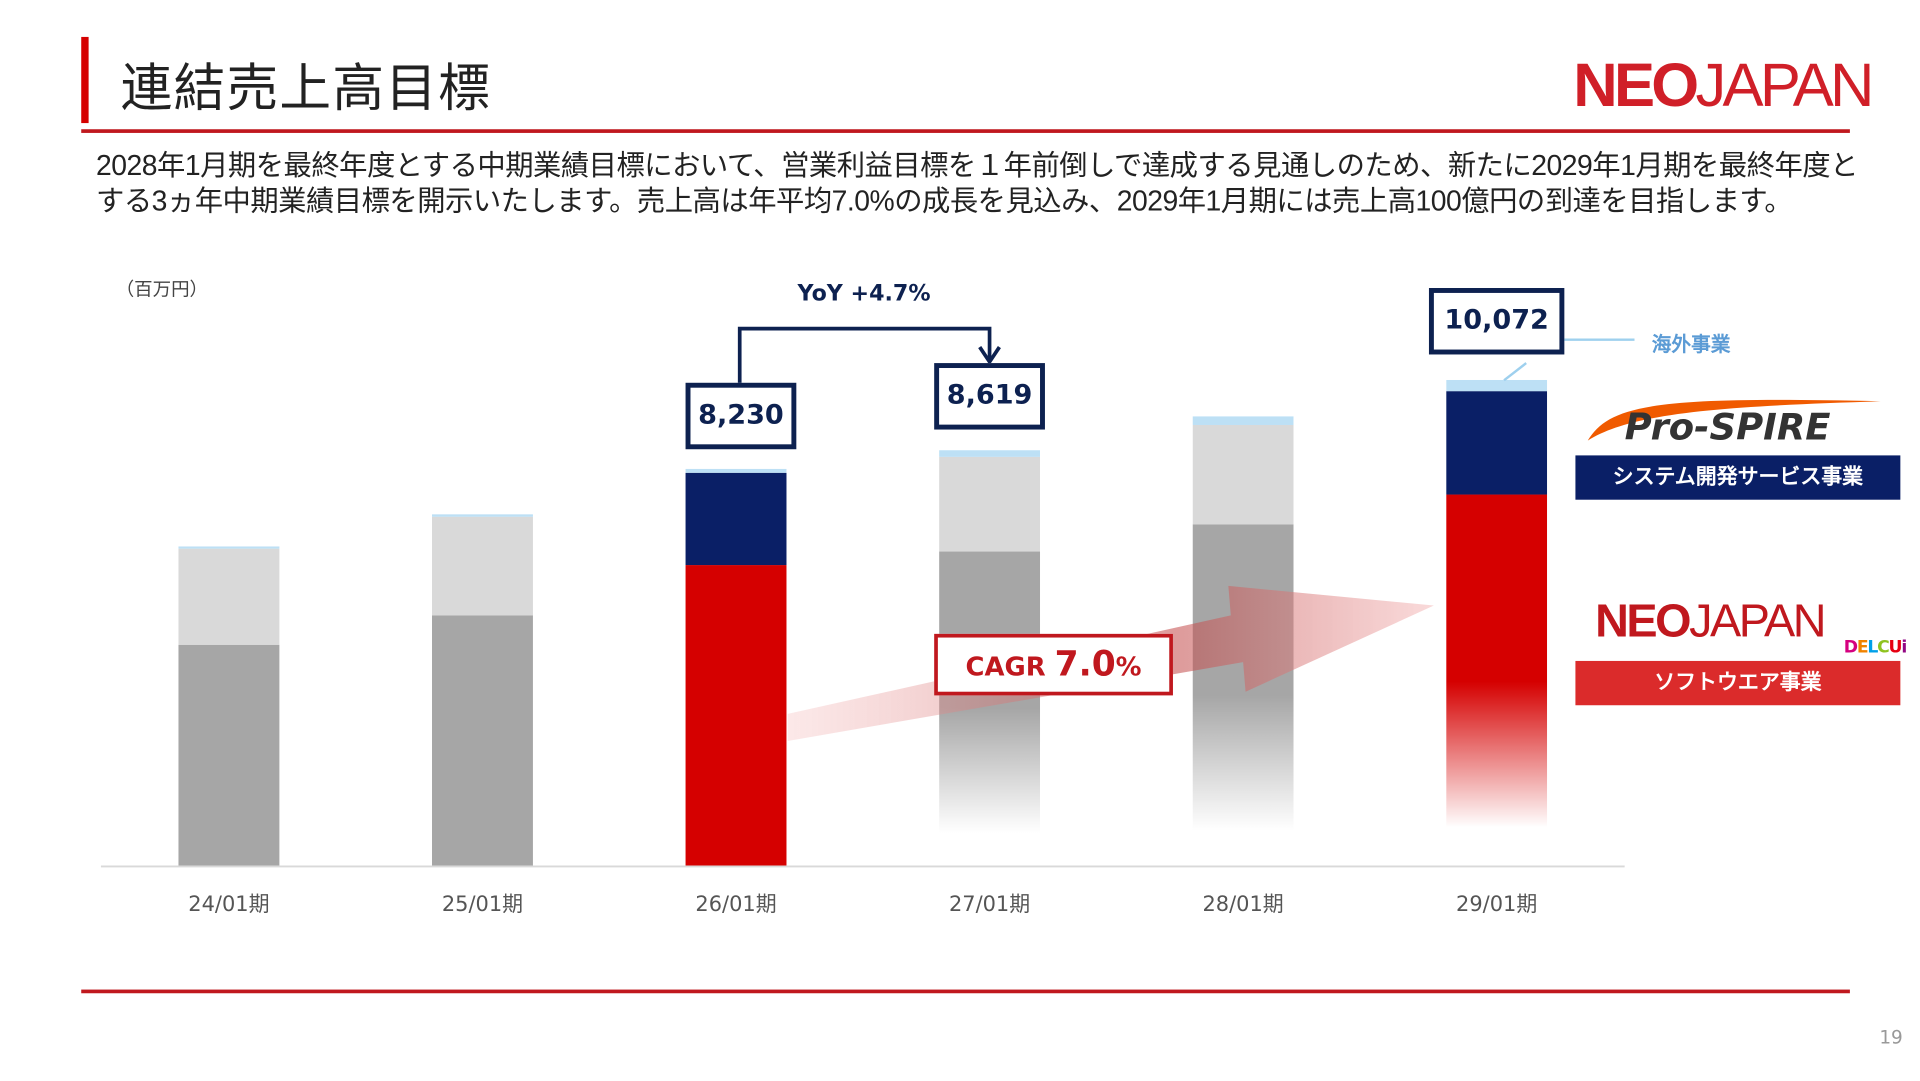 This screenshot has height=1081, width=1920. I want to click on bar-27/01期, so click(990, 658).